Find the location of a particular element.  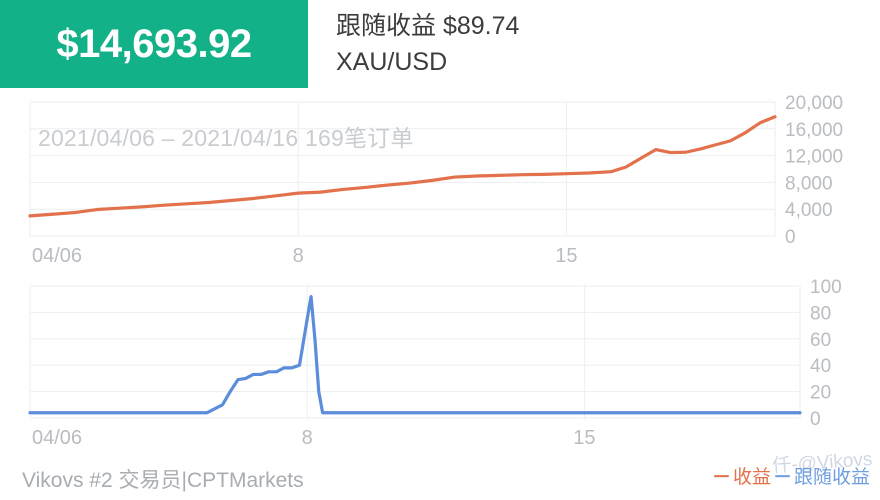

y-axis-tick-label: 80 is located at coordinates (820, 313).